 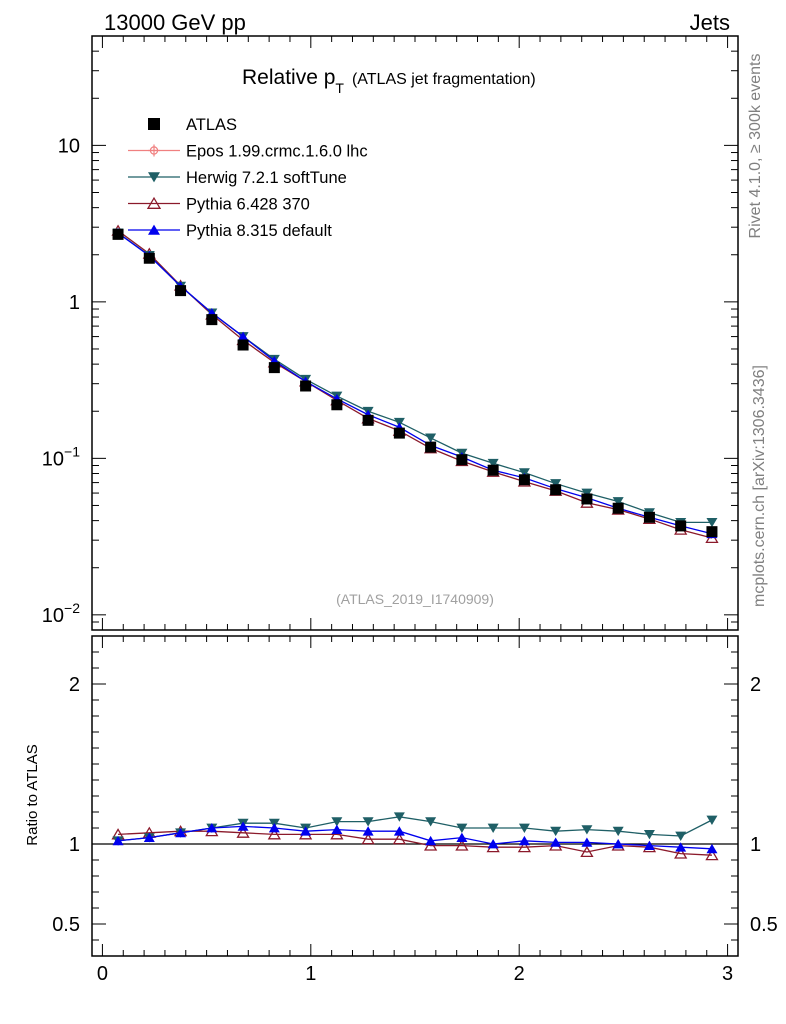 What do you see at coordinates (74, 303) in the screenshot?
I see `main-y-tick-label-base: 1` at bounding box center [74, 303].